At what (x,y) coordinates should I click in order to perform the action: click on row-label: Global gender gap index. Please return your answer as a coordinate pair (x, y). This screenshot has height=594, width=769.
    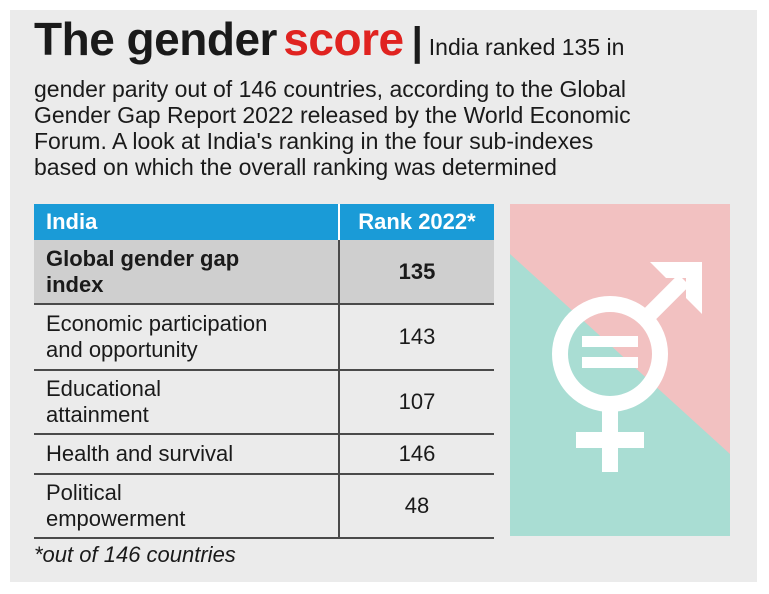
    Looking at the image, I should click on (186, 272).